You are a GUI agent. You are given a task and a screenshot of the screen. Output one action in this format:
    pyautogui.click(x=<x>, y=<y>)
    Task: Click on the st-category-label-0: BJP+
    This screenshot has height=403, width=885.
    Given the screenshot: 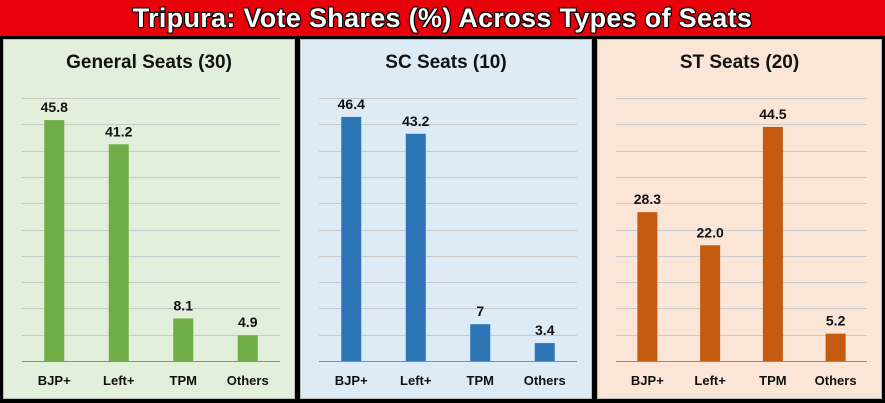 What is the action you would take?
    pyautogui.click(x=647, y=380)
    